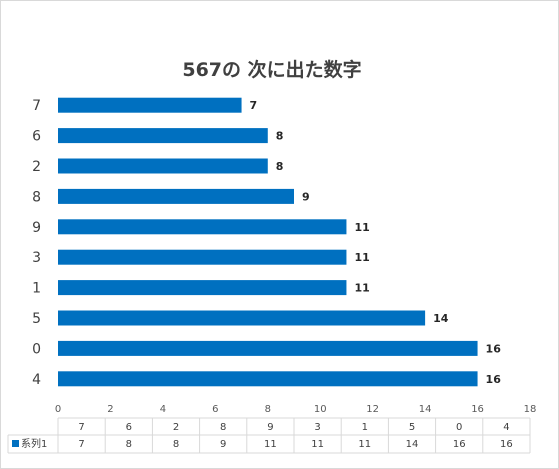 This screenshot has height=469, width=559. What do you see at coordinates (317, 427) in the screenshot?
I see `table-header-cell: 3` at bounding box center [317, 427].